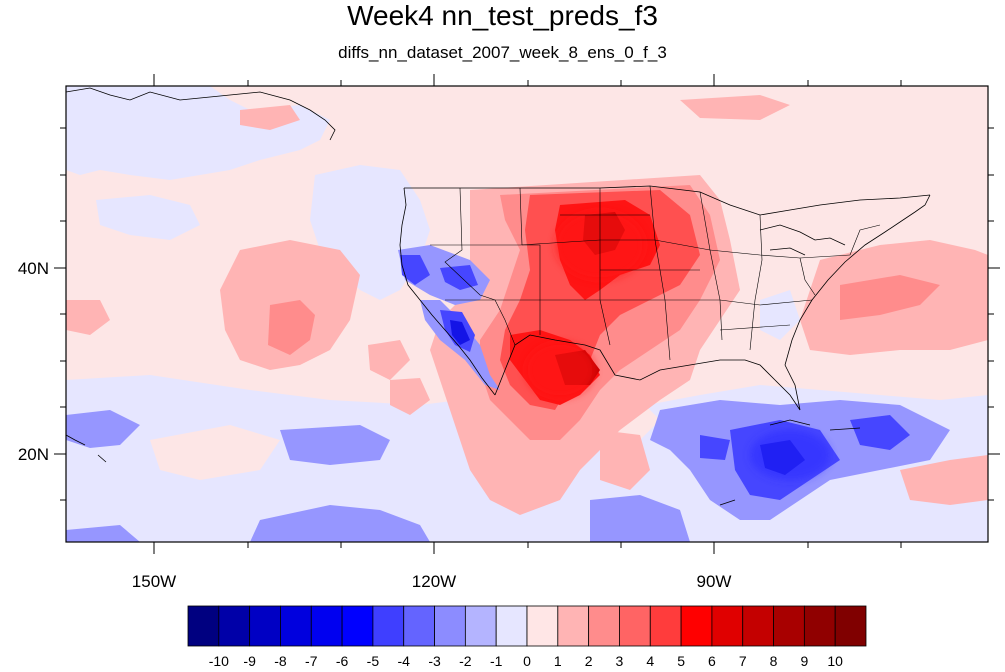 Image resolution: width=1005 pixels, height=672 pixels. I want to click on colorbar-label: -4, so click(404, 661).